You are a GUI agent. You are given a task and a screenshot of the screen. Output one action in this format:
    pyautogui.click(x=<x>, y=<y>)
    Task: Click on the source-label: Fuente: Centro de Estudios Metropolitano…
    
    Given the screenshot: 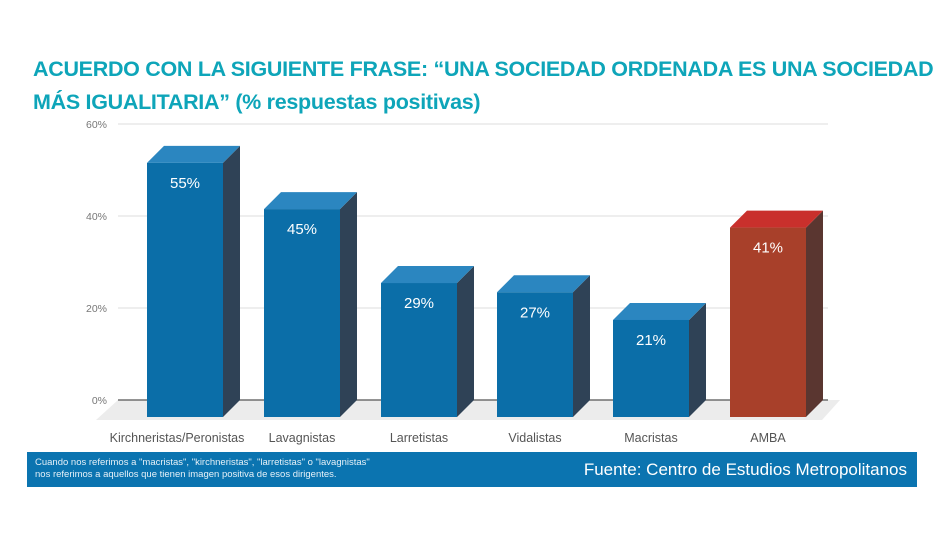 What is the action you would take?
    pyautogui.click(x=745, y=469)
    